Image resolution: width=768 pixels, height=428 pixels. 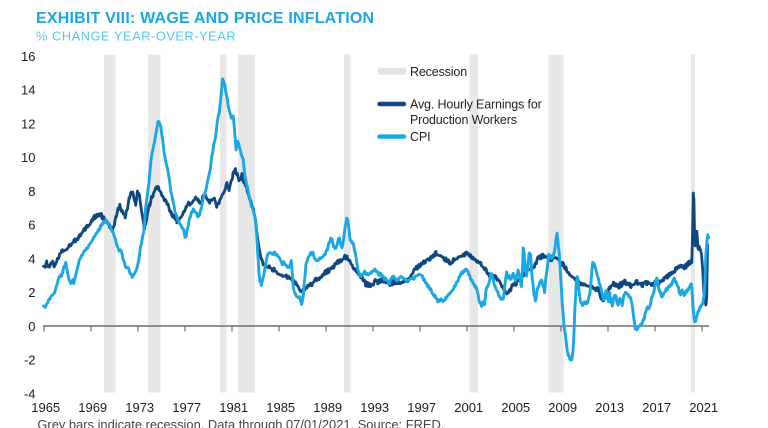 I want to click on svg-text: 1985, so click(x=280, y=407).